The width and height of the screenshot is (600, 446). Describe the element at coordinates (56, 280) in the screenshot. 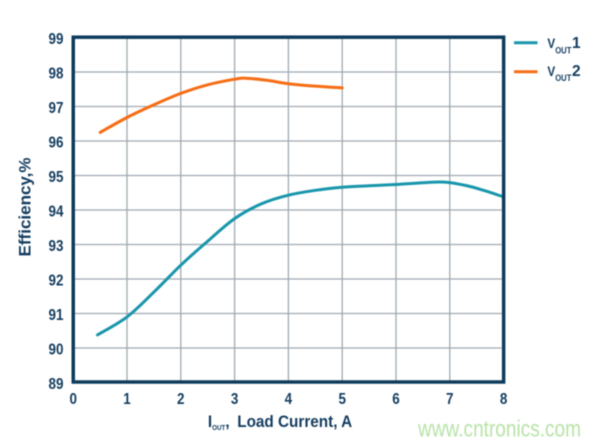

I see `svg-text: 92` at that location.